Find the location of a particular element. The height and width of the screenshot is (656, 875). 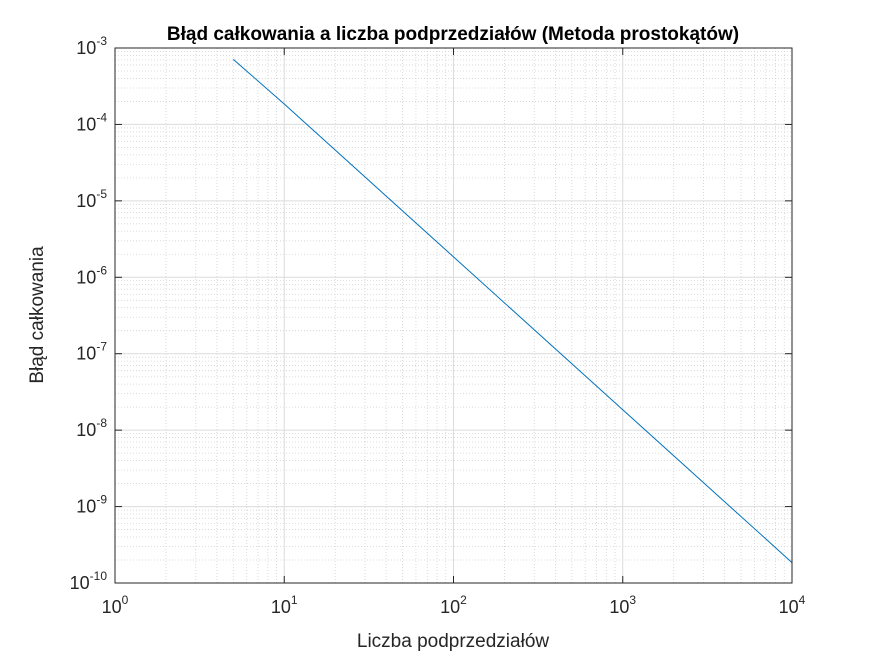

y-tick-label: 10⁻⁶ is located at coordinates (91, 275).